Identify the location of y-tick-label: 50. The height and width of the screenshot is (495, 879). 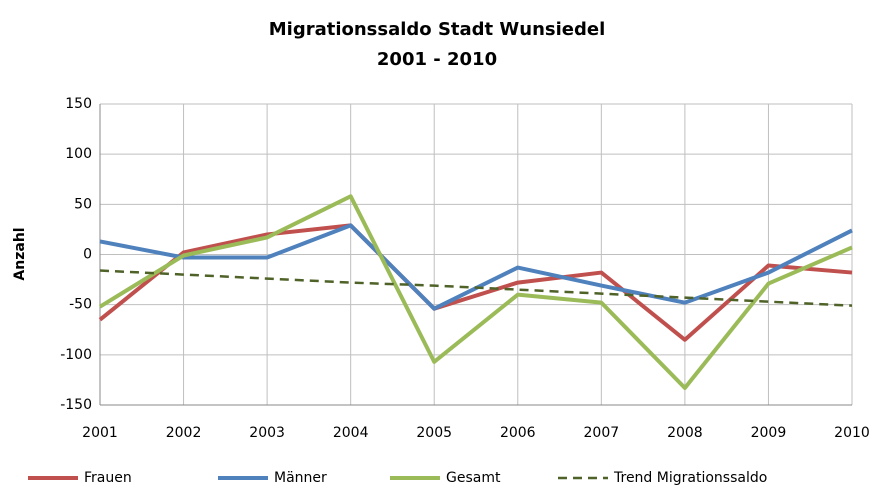
(83, 204).